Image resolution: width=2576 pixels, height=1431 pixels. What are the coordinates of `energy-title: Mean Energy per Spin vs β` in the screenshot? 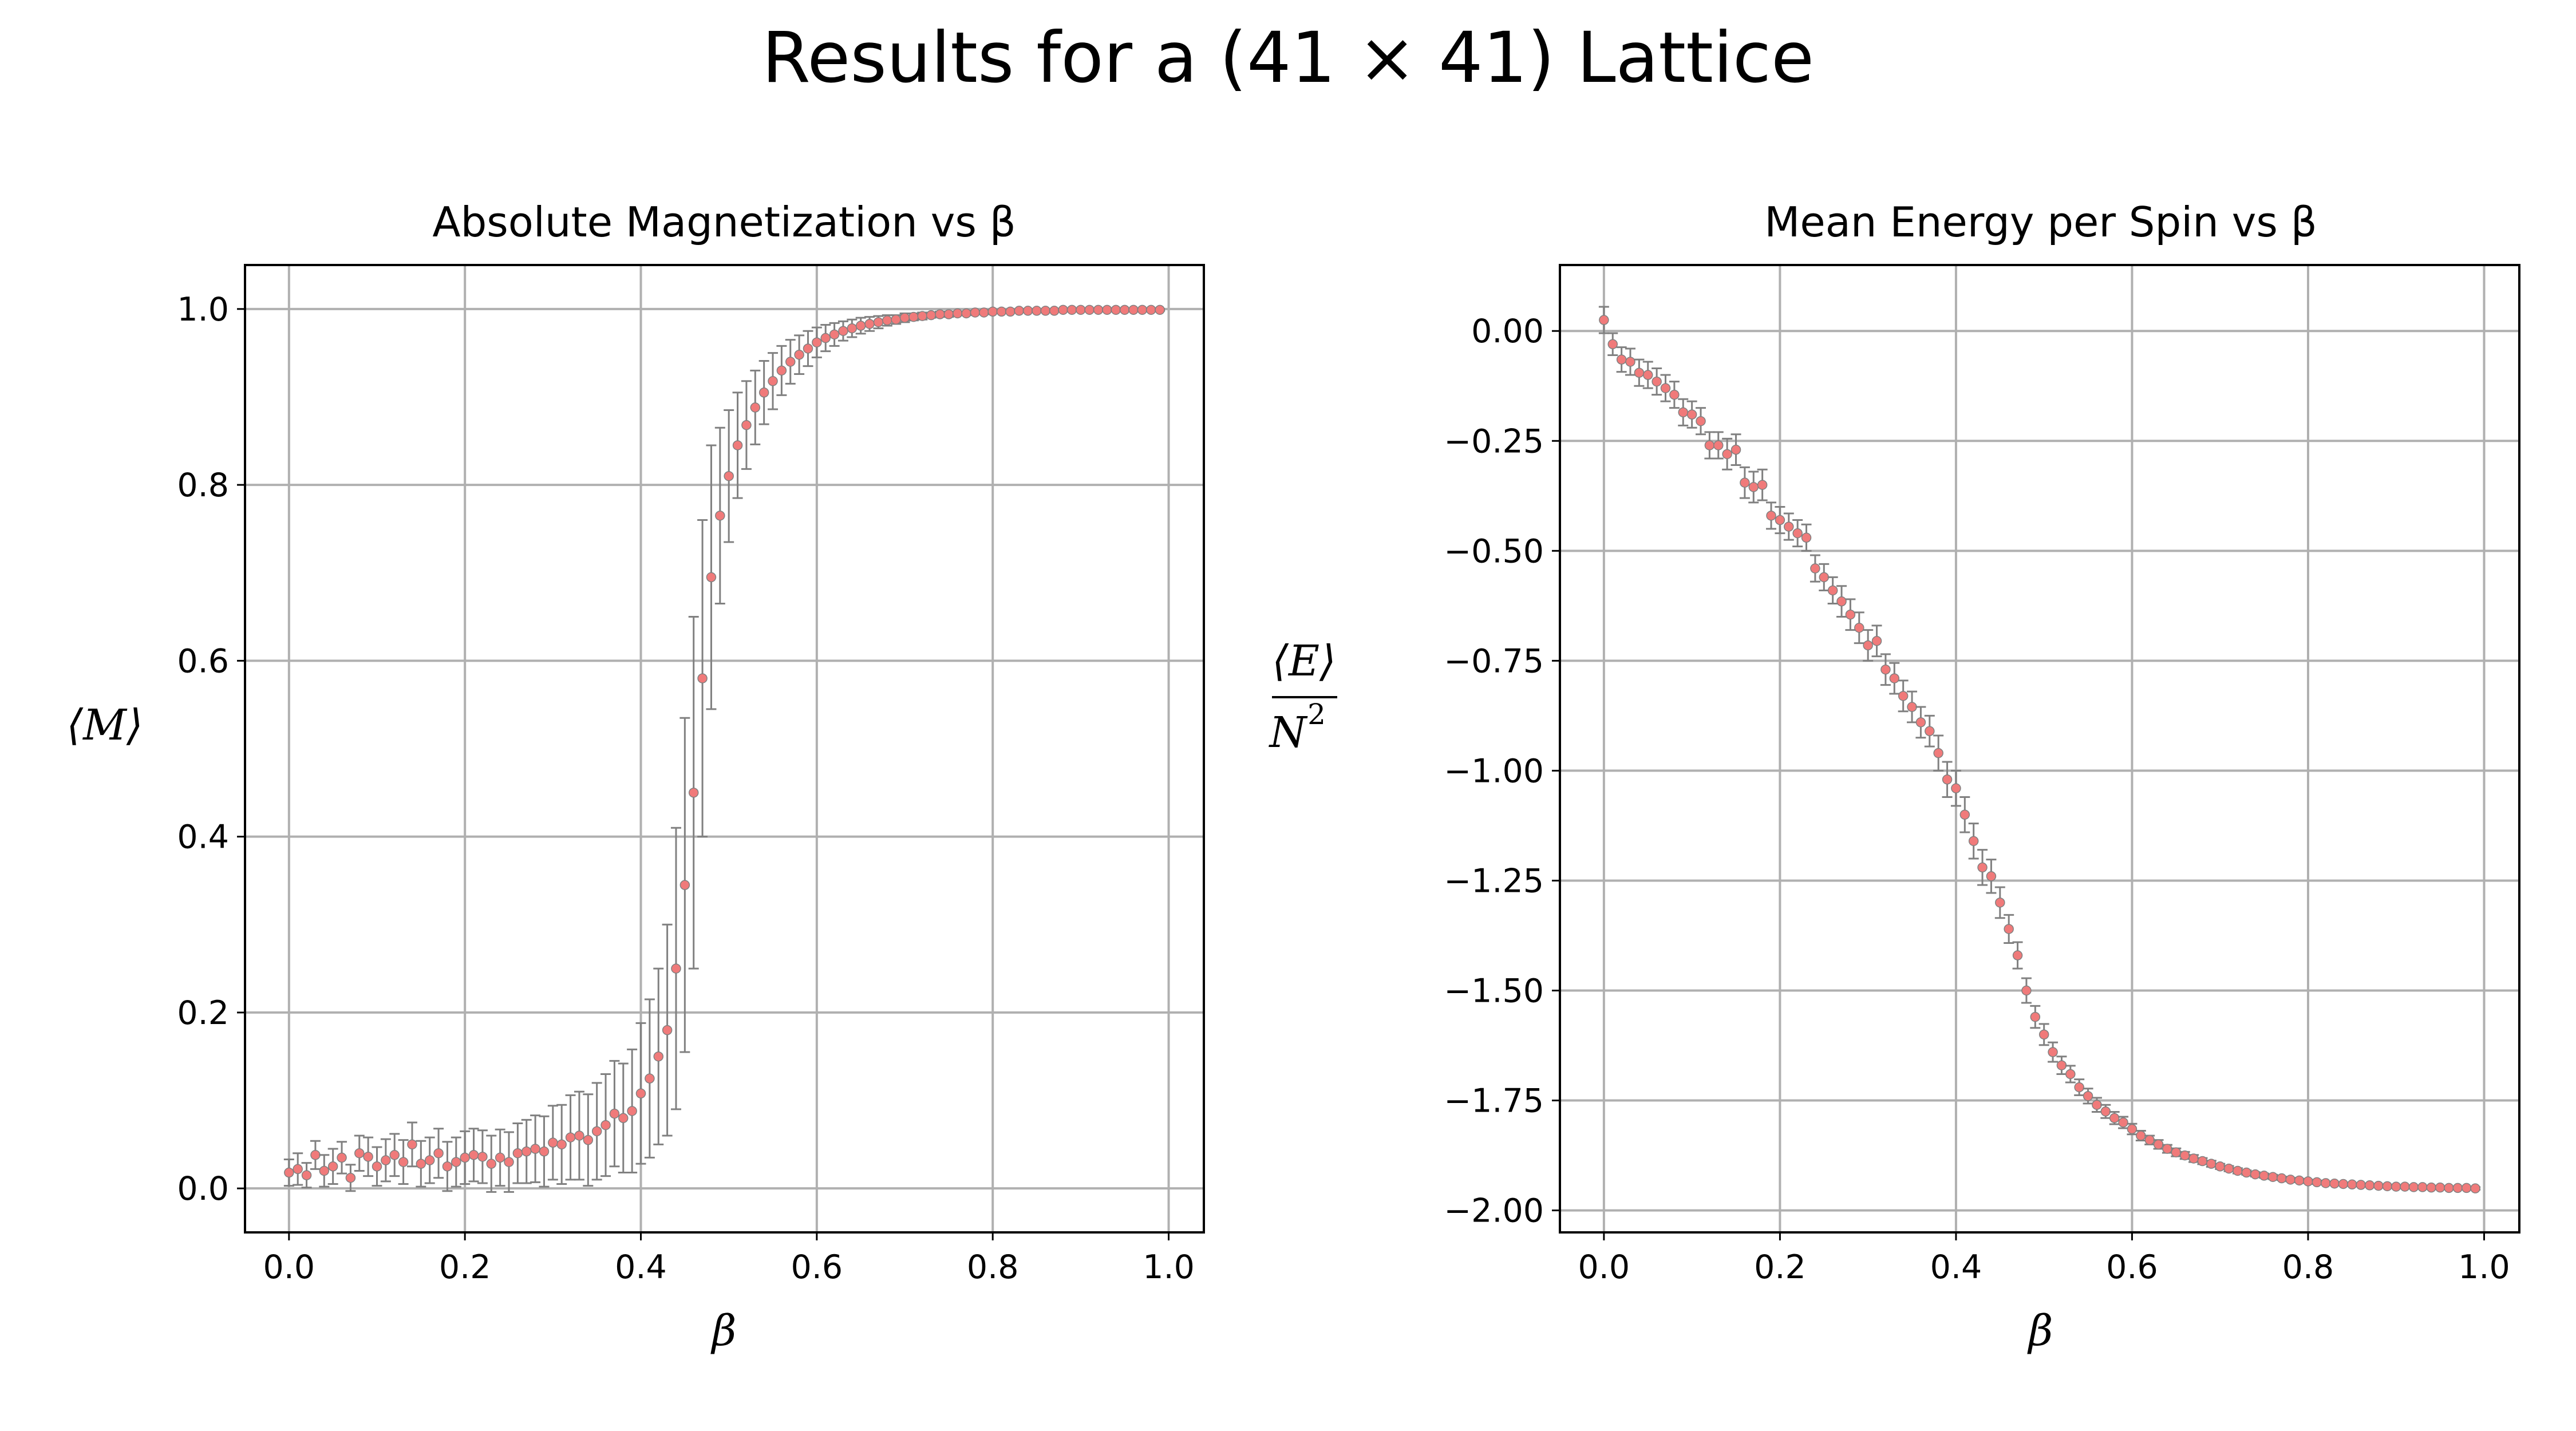 It's located at (2040, 222).